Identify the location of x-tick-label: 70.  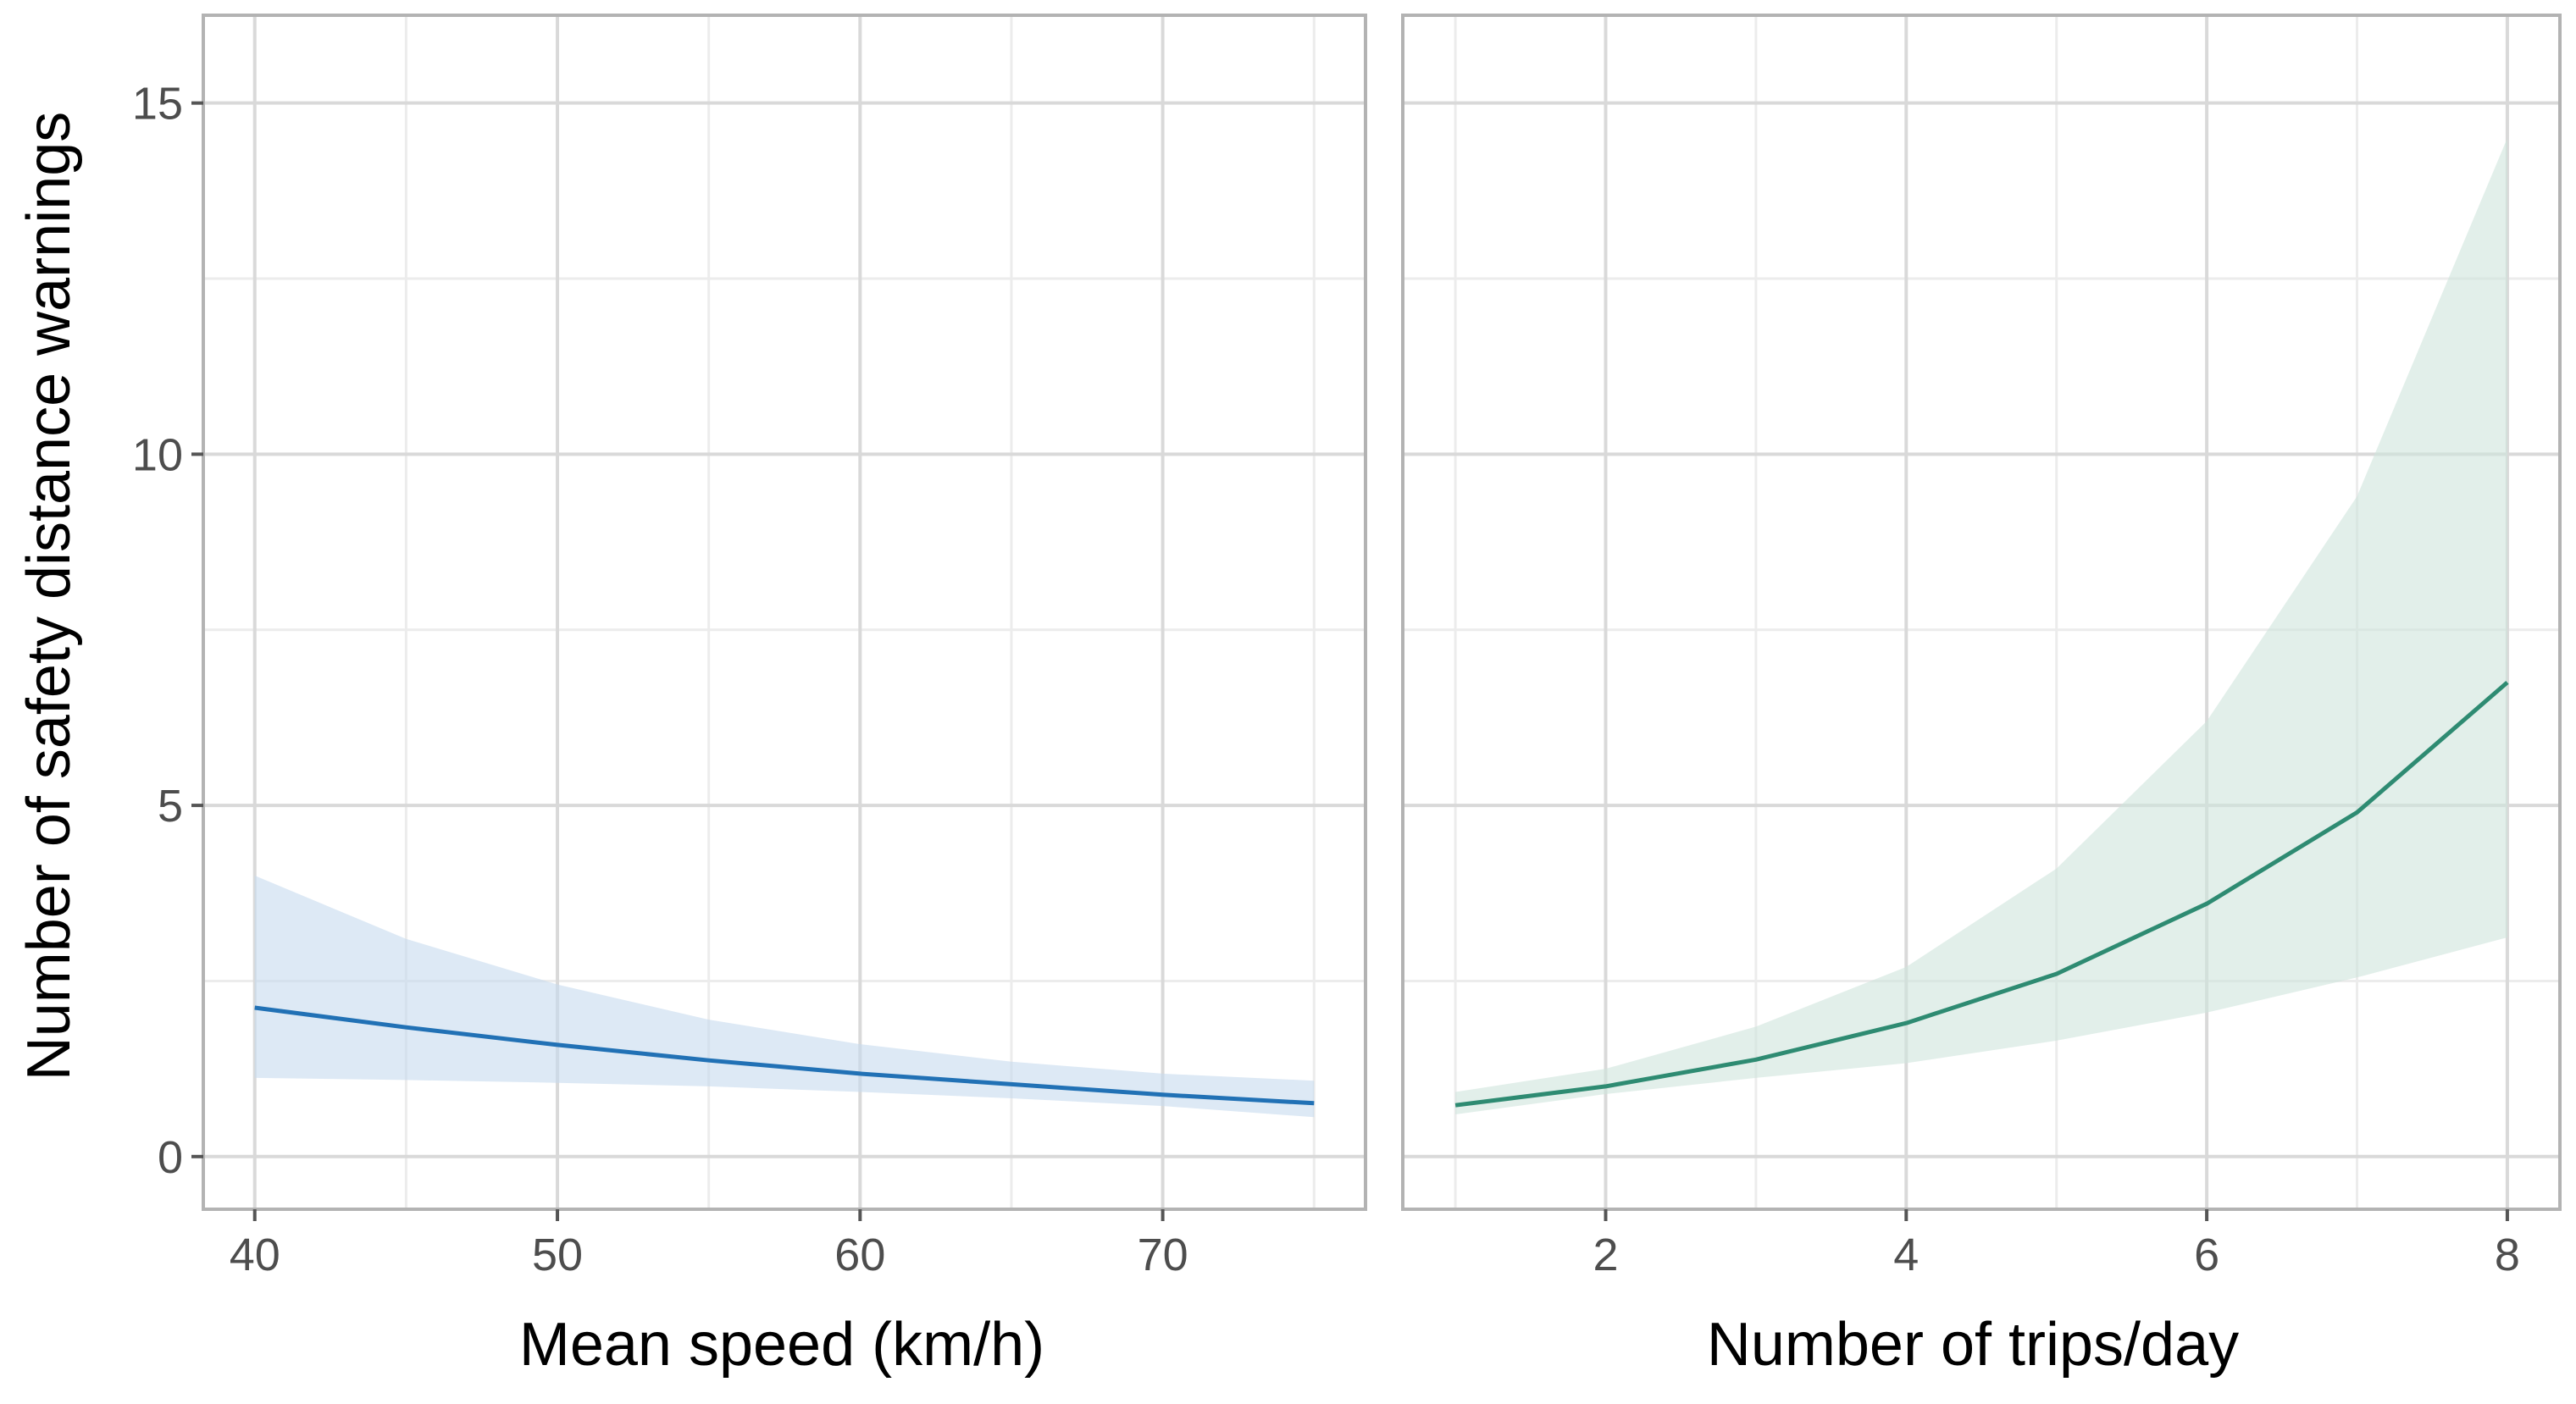
(1163, 1255).